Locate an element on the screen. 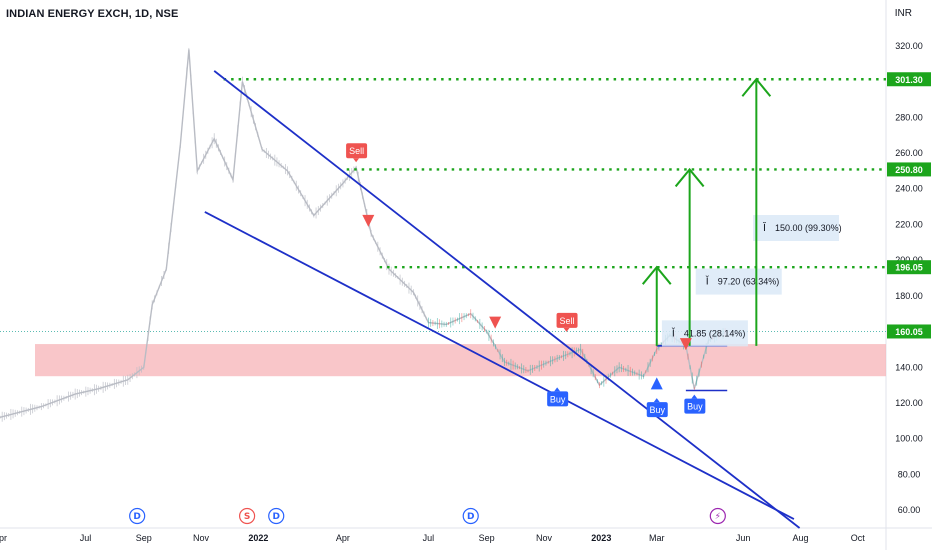 The width and height of the screenshot is (932, 550). x-tick-label: 2023 is located at coordinates (601, 538).